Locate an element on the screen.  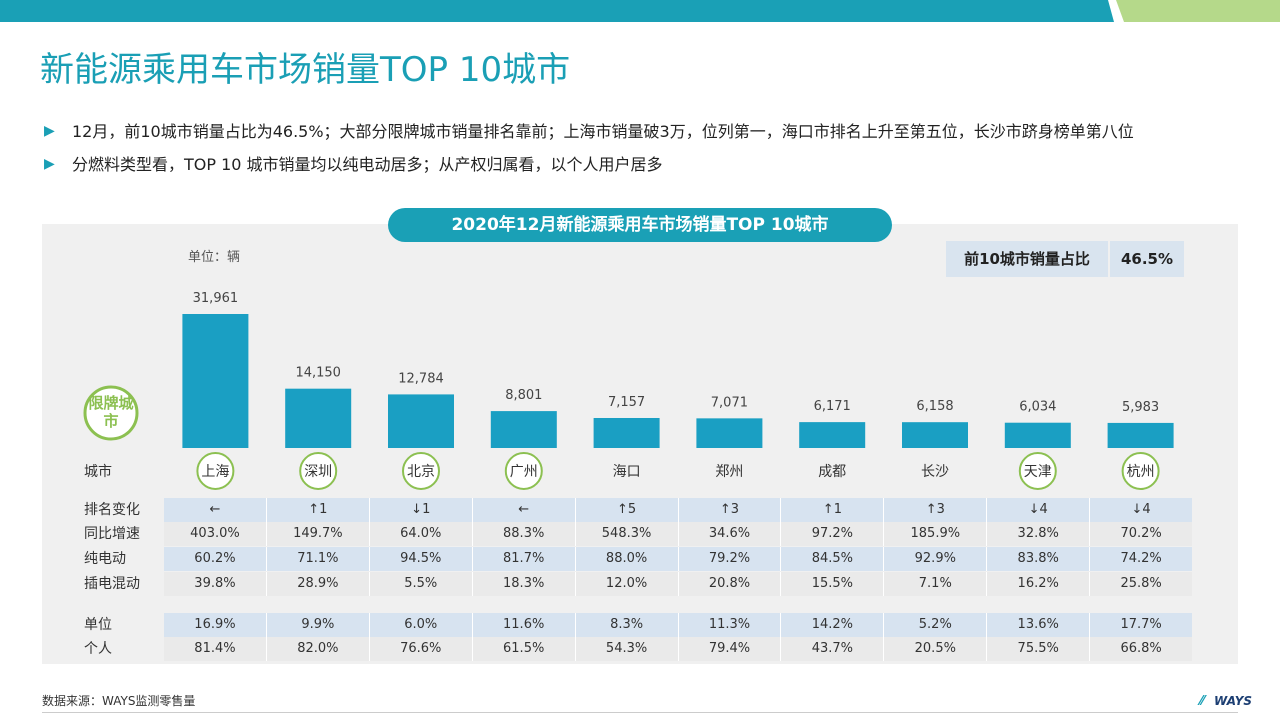
table-cell: 25.8% is located at coordinates (1140, 584).